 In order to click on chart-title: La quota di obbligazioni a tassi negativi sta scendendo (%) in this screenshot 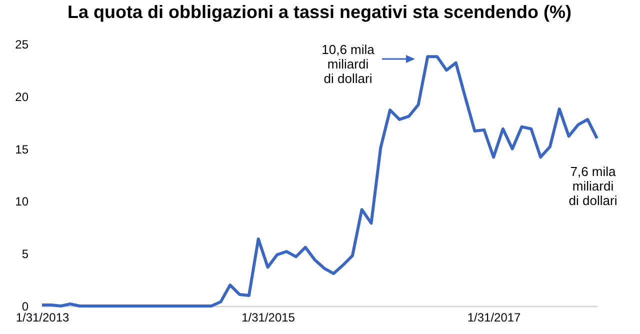, I will do `click(319, 12)`.